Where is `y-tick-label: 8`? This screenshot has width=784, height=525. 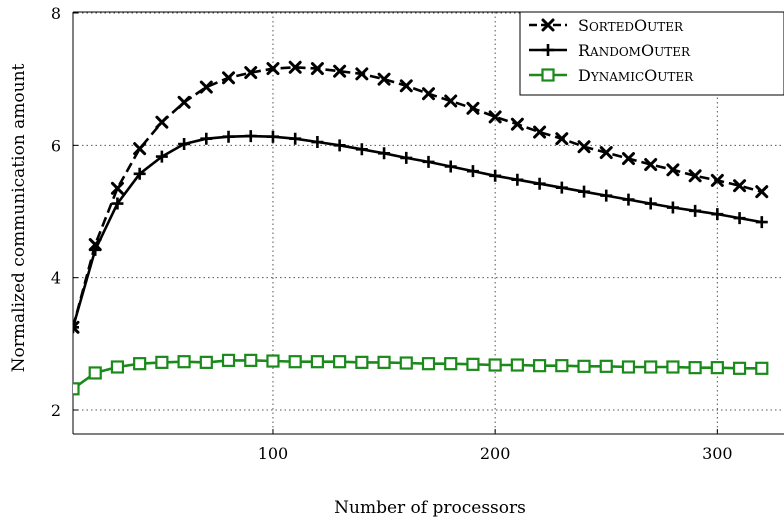 y-tick-label: 8 is located at coordinates (56, 13).